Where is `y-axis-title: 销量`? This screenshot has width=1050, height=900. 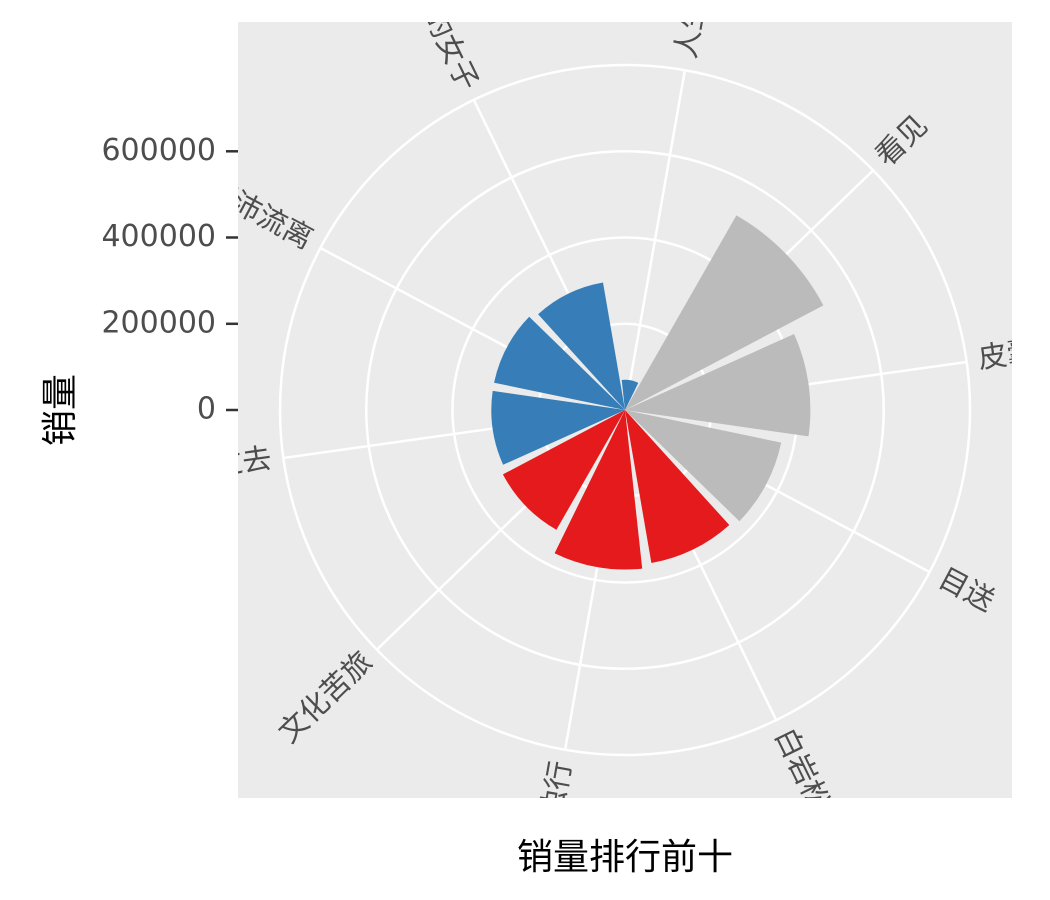 y-axis-title: 销量 is located at coordinates (60, 410).